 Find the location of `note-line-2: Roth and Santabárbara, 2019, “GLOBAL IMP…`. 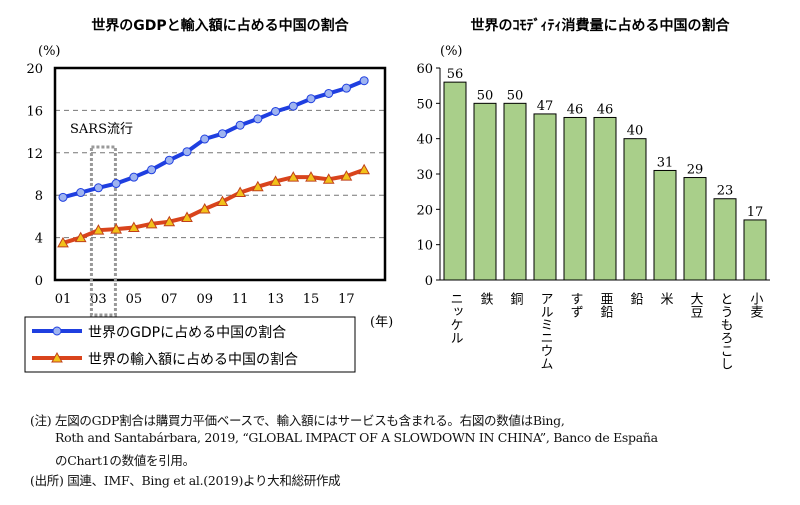

note-line-2: Roth and Santabárbara, 2019, “GLOBAL IMP… is located at coordinates (356, 437).